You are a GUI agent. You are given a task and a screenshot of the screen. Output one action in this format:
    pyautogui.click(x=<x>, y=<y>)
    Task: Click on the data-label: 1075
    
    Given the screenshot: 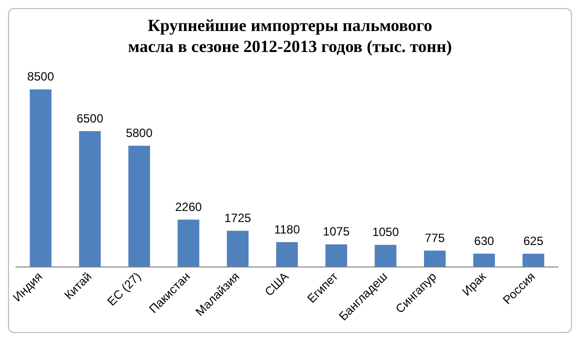 What is the action you would take?
    pyautogui.click(x=336, y=231)
    